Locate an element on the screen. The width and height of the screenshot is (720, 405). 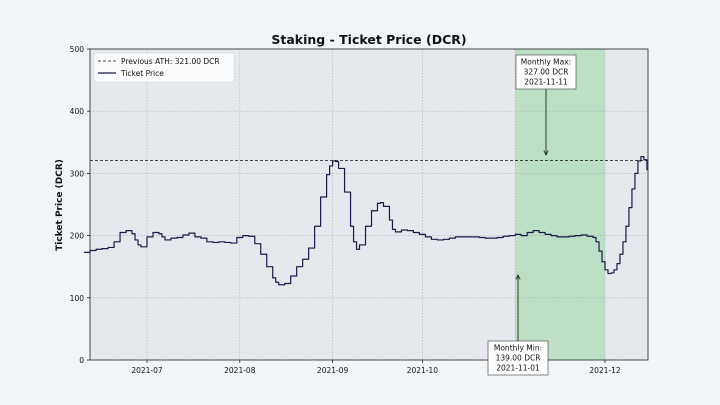
legend: Previous ATH: 321.00 DCR Ticket Price is located at coordinates (164, 67).